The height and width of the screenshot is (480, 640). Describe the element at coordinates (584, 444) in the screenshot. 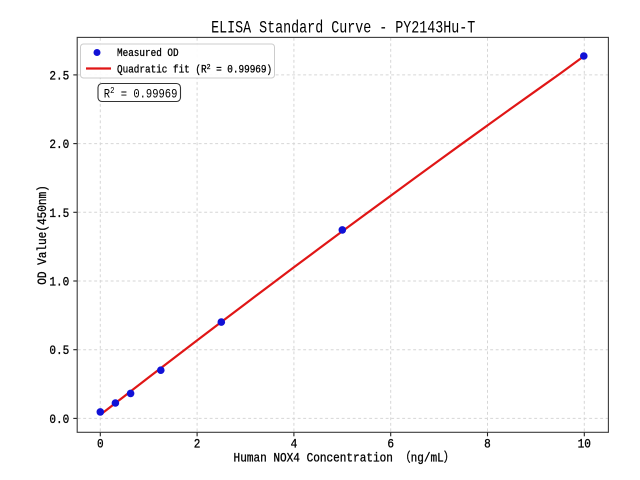

I see `svg-text: 10` at that location.